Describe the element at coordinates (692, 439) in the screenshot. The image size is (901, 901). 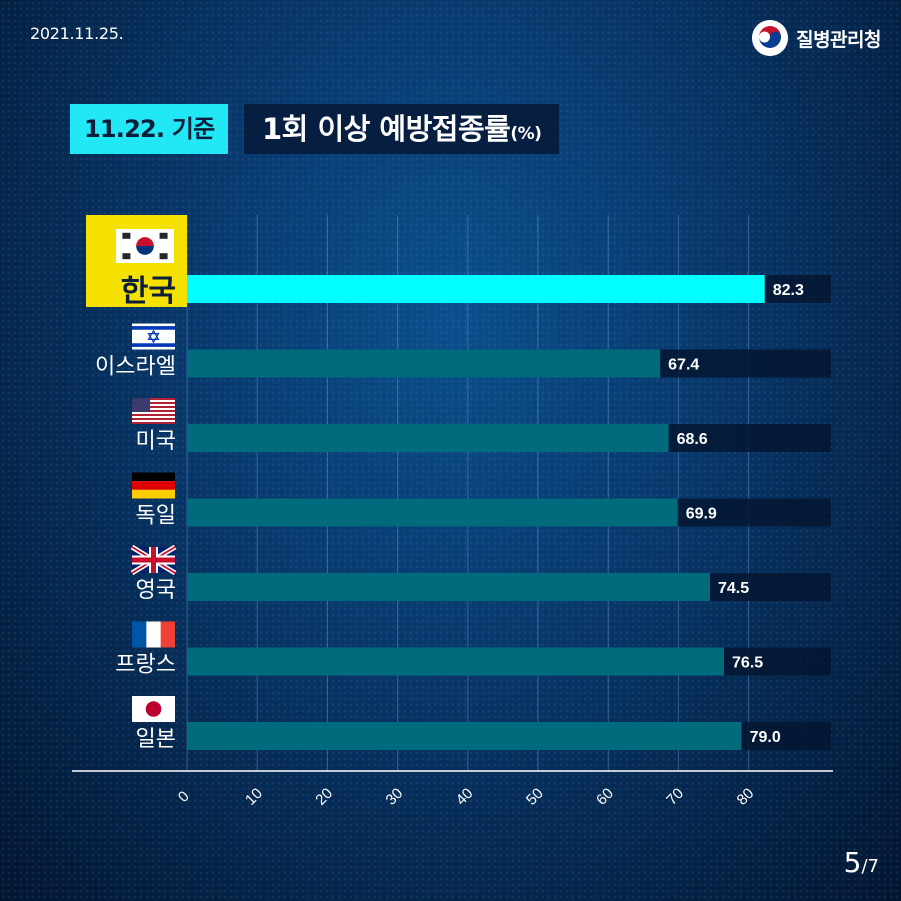
I see `data-label: 68.6` at that location.